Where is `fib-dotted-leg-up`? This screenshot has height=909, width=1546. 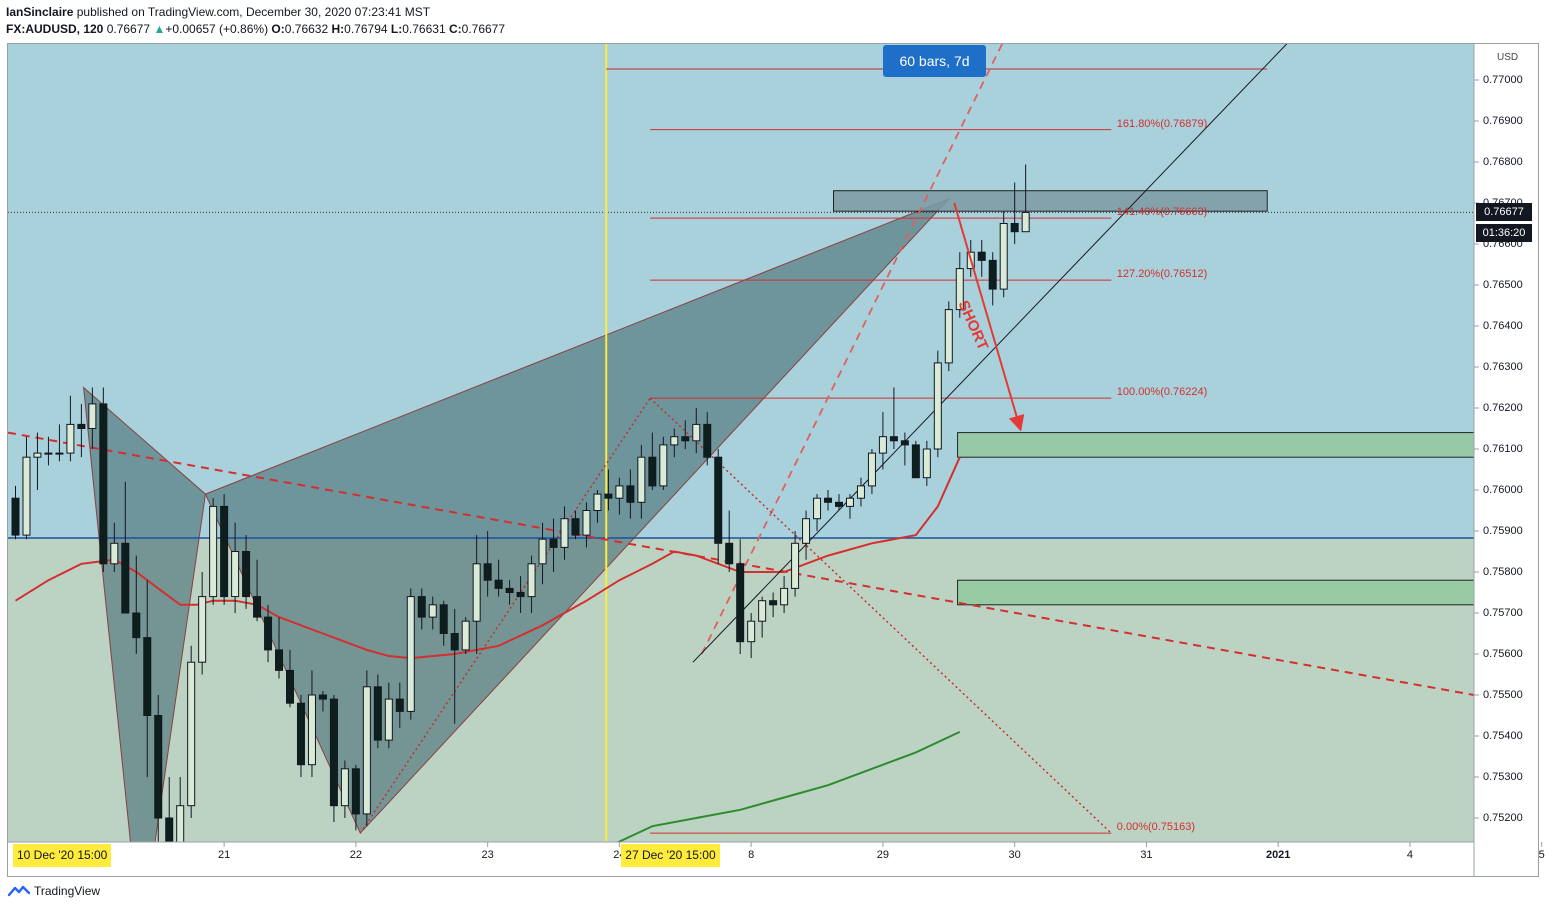 fib-dotted-leg-up is located at coordinates (505, 615).